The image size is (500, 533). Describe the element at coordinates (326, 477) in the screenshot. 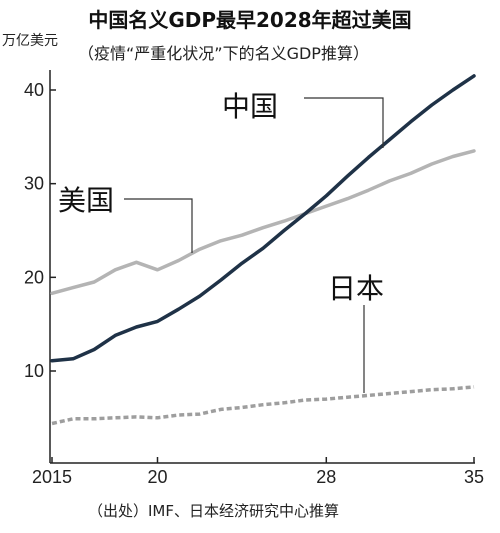

I see `x-tick-label: 28` at that location.